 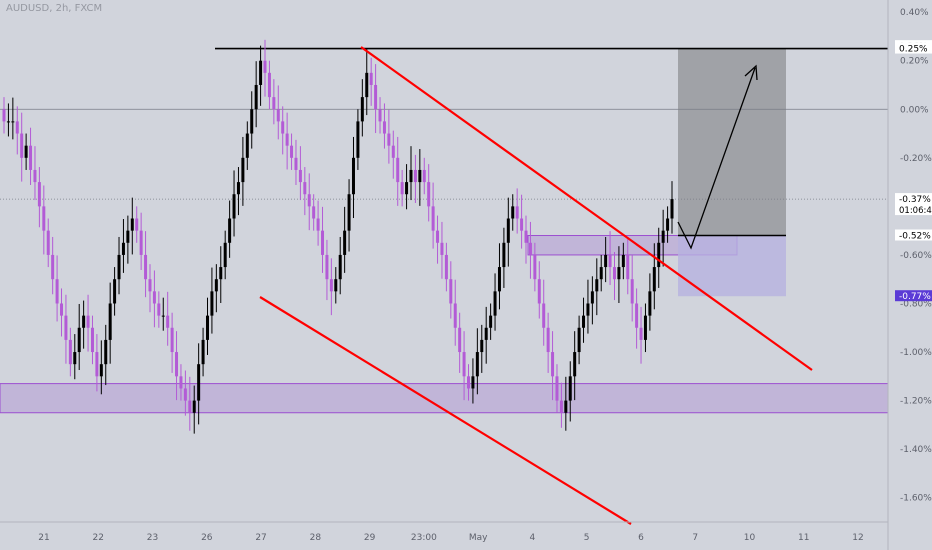 What do you see at coordinates (857, 538) in the screenshot?
I see `x-tick-label: 12` at bounding box center [857, 538].